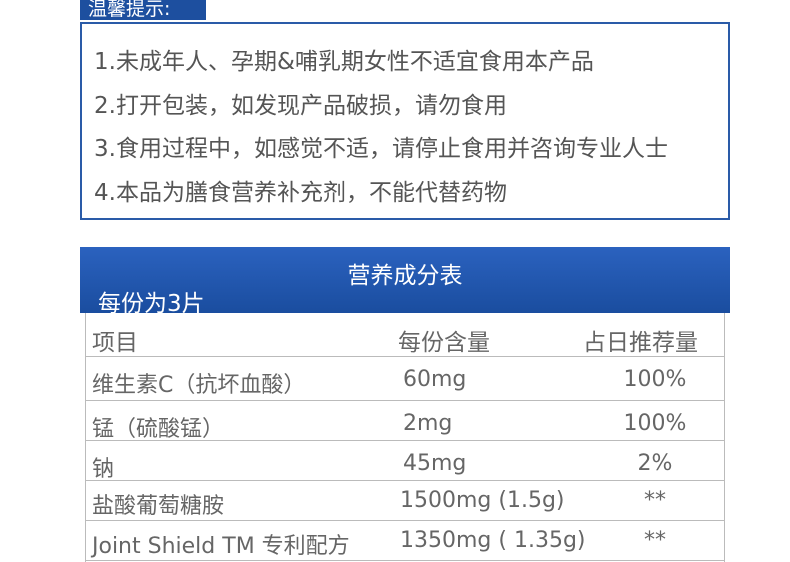 The height and width of the screenshot is (562, 790). What do you see at coordinates (143, 10) in the screenshot?
I see `notice-title: 温馨提示:` at bounding box center [143, 10].